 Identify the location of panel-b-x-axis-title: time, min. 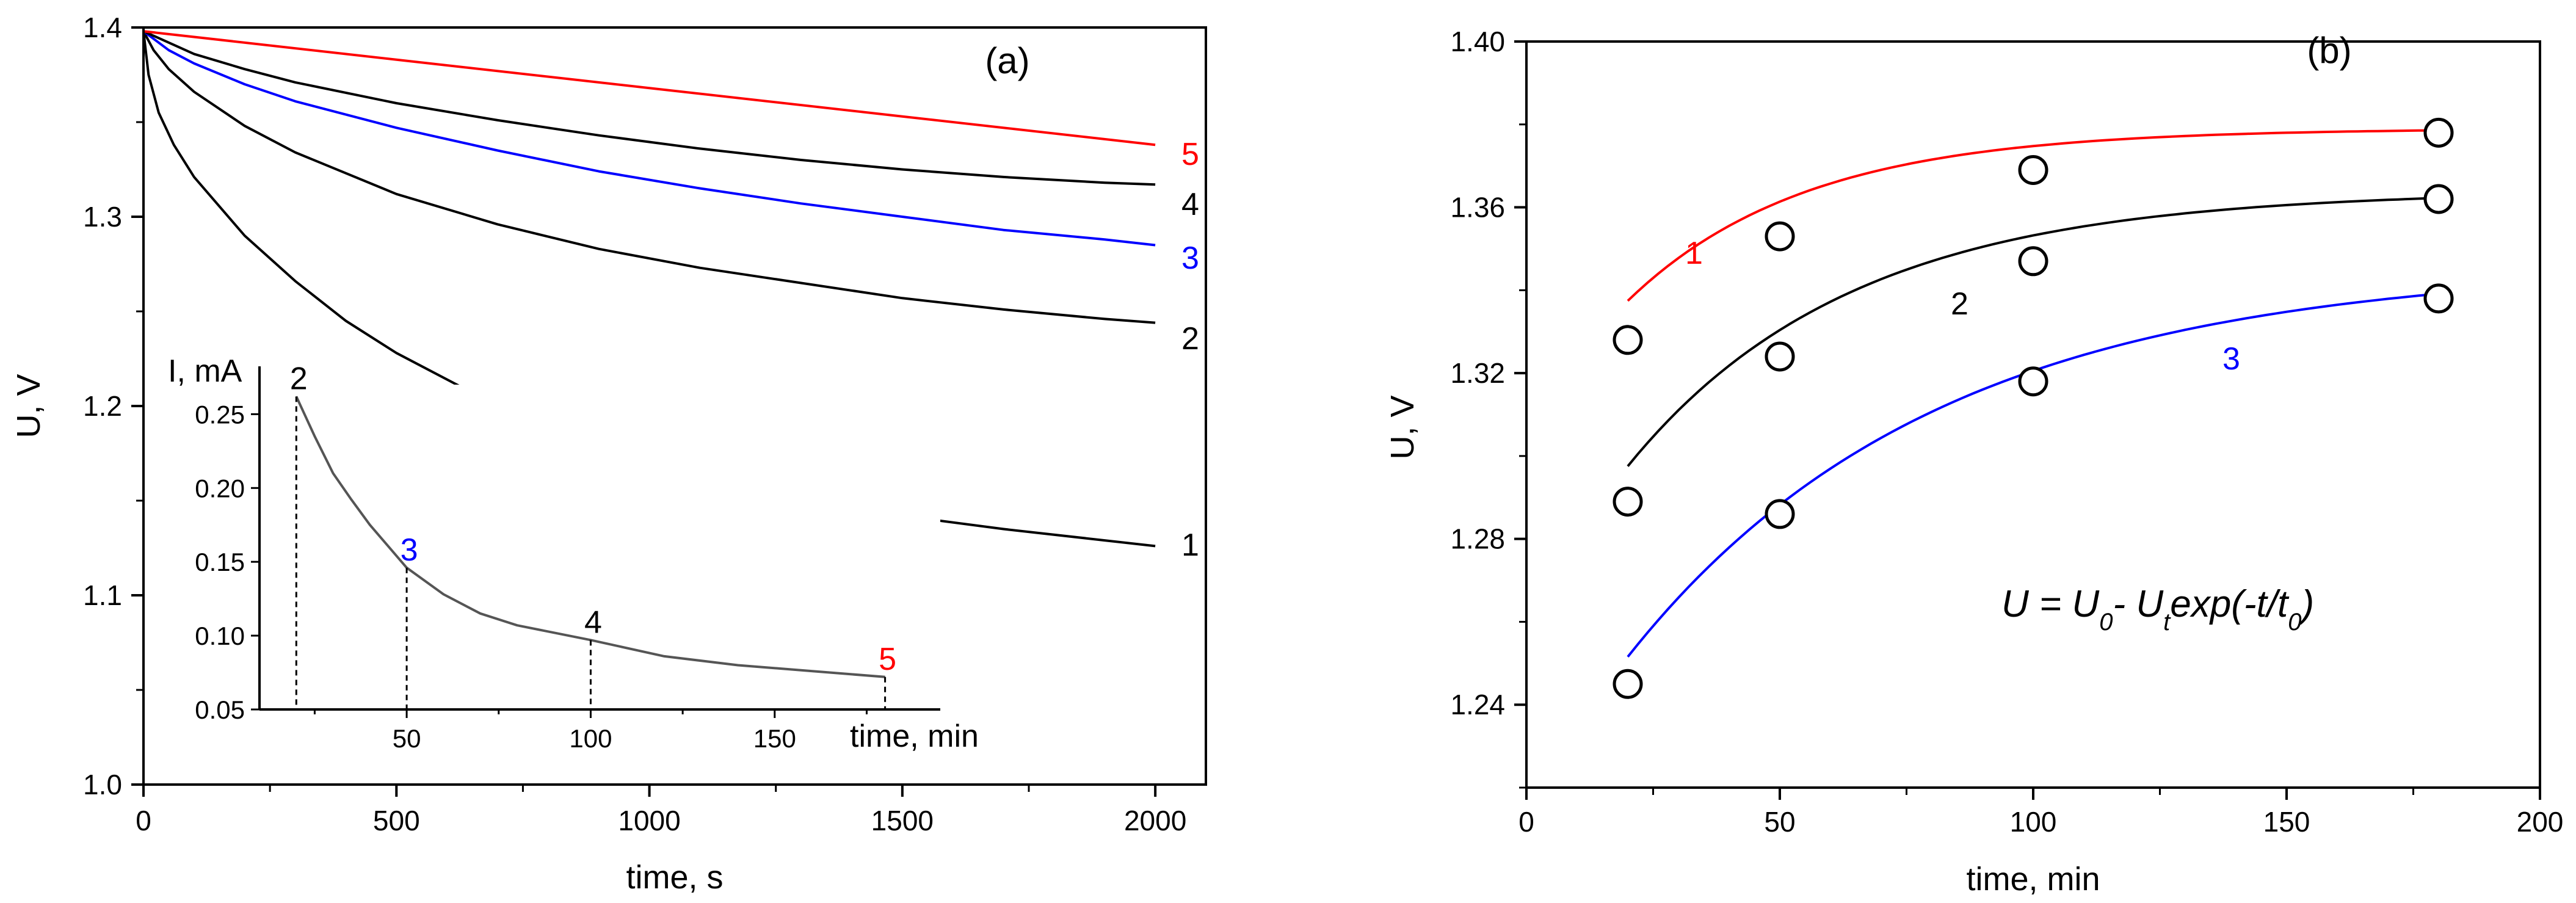
(2033, 879).